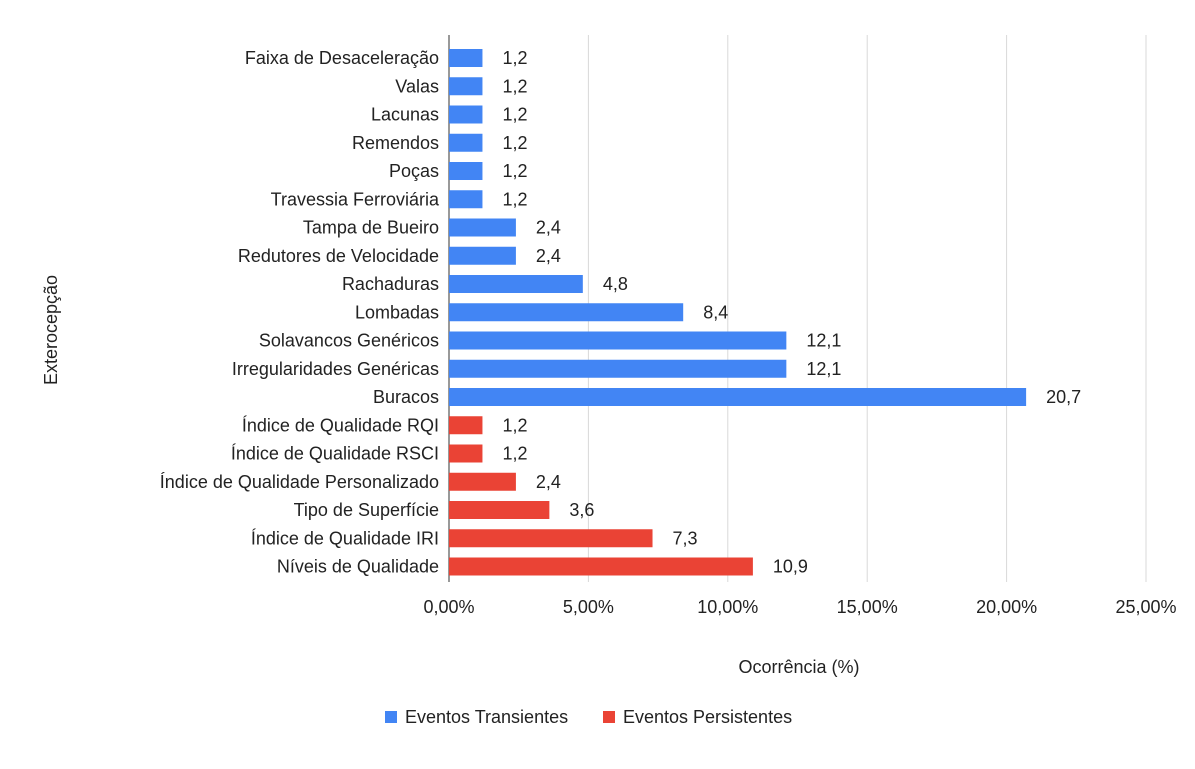 The image size is (1195, 769). I want to click on legend-label-persistentes: Eventos Persistentes, so click(707, 717).